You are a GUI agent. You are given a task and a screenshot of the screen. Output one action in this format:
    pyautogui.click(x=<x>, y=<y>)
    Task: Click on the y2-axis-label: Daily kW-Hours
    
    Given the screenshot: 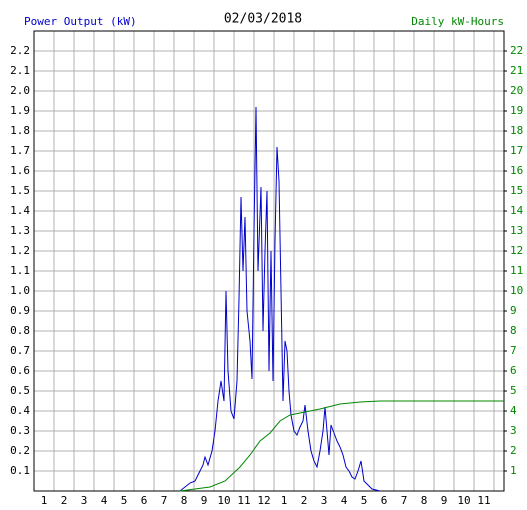 What is the action you would take?
    pyautogui.click(x=457, y=21)
    